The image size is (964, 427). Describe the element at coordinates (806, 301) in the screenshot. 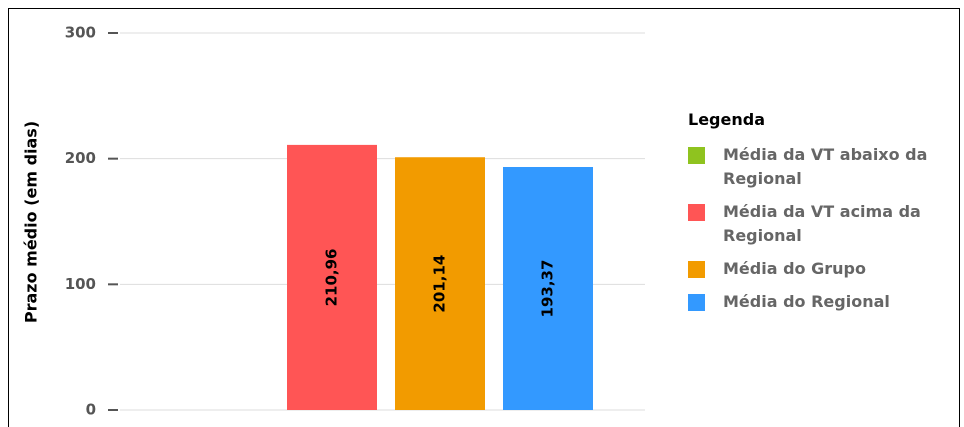

I see `legend-label: Média do Regional` at that location.